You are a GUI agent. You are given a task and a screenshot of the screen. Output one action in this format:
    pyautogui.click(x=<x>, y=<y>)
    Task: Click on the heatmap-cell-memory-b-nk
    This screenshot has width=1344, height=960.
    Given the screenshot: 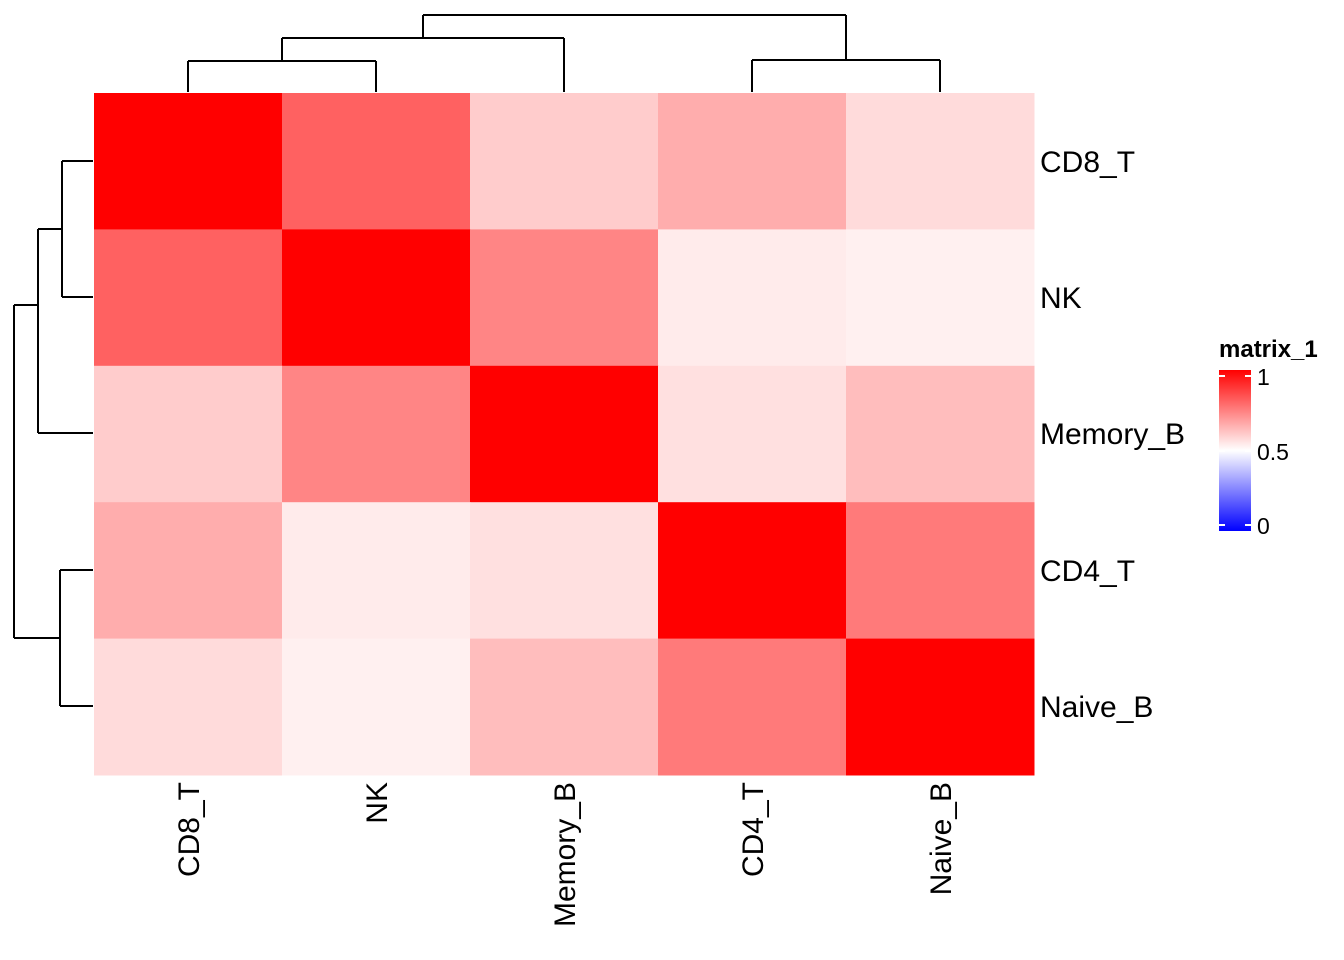 What is the action you would take?
    pyautogui.click(x=376, y=434)
    